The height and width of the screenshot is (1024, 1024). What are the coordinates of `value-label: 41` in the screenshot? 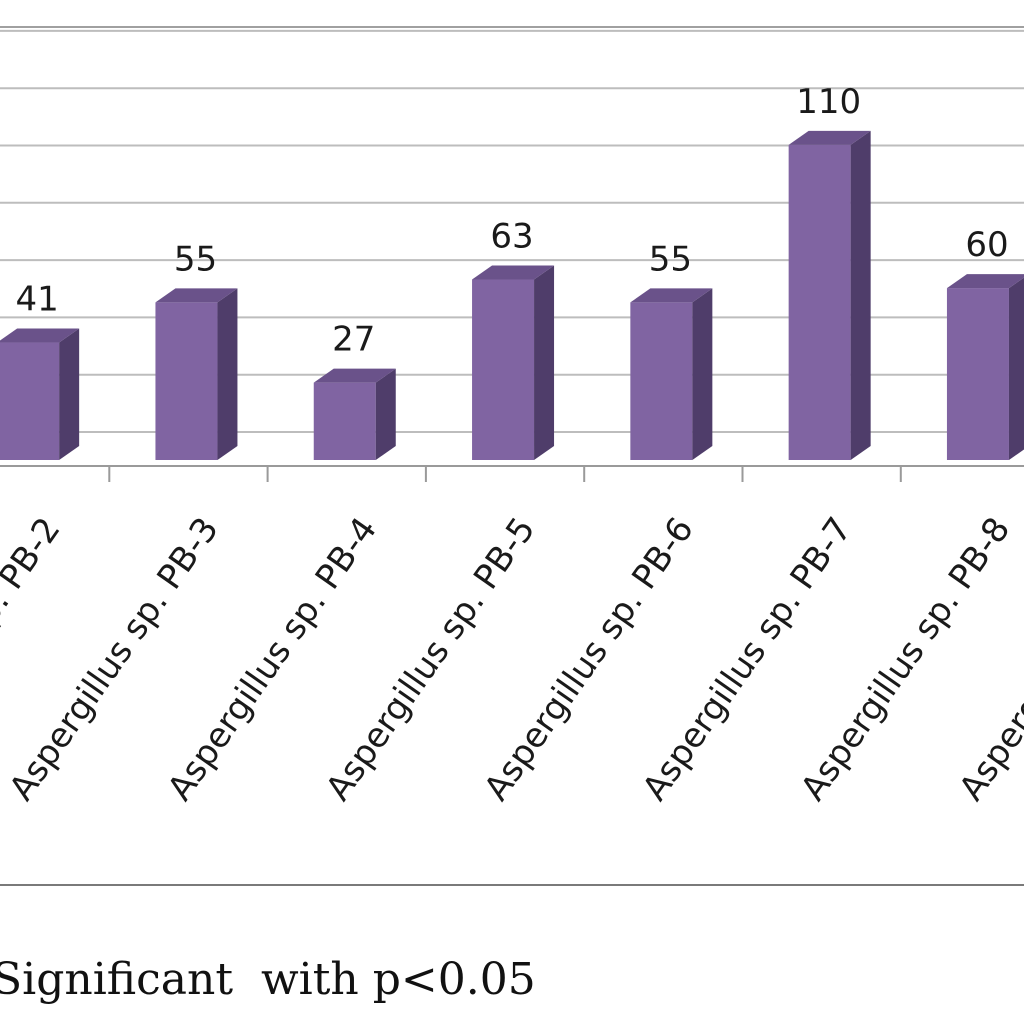 It's located at (37, 300).